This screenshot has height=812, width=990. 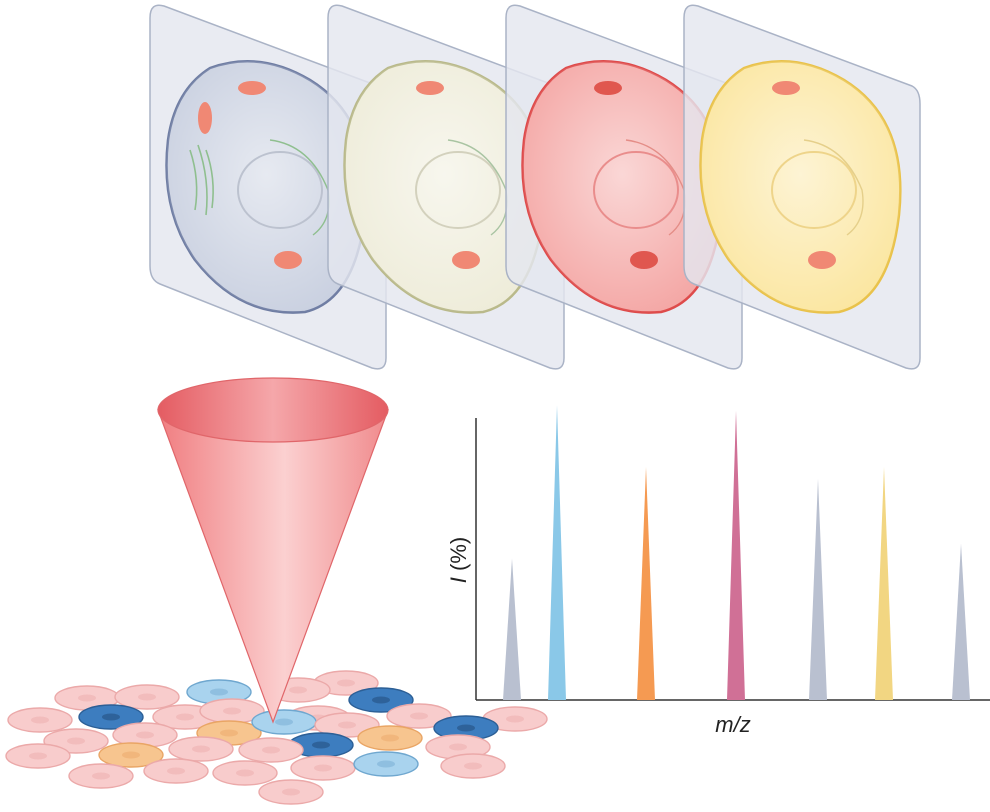 What do you see at coordinates (732, 724) in the screenshot?
I see `x-axis-label: m/z` at bounding box center [732, 724].